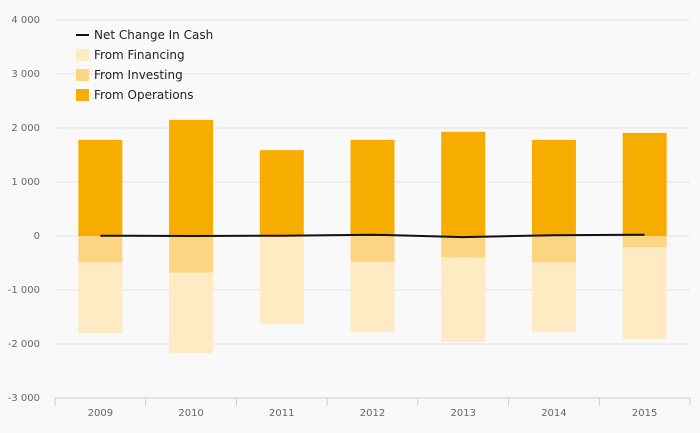 The height and width of the screenshot is (433, 700). I want to click on x-tick-label: 2010, so click(190, 413).